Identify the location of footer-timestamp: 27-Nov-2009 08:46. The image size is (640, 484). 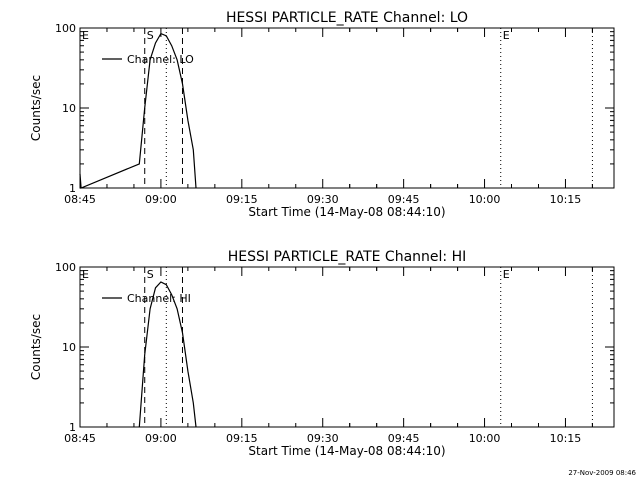
(602, 473).